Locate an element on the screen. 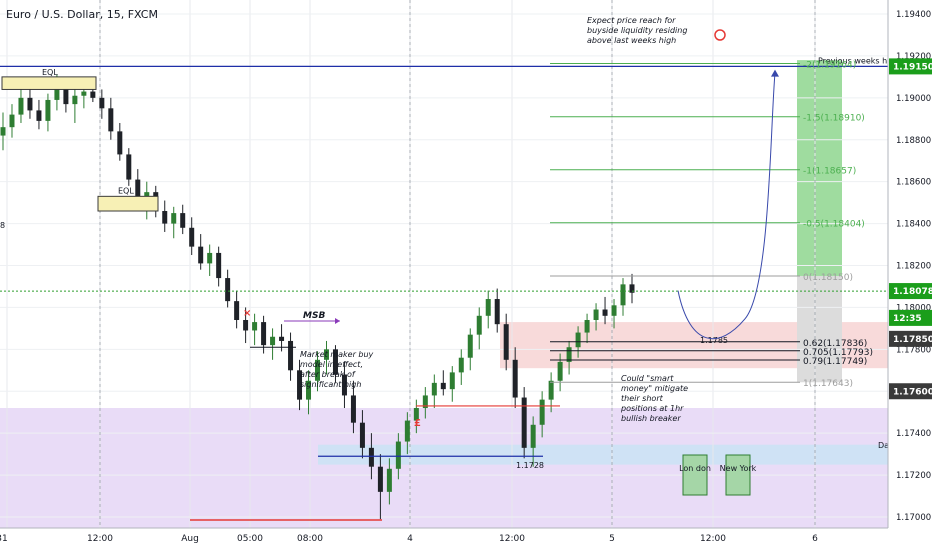  price-tick-label: 1.18600 is located at coordinates (913, 183).